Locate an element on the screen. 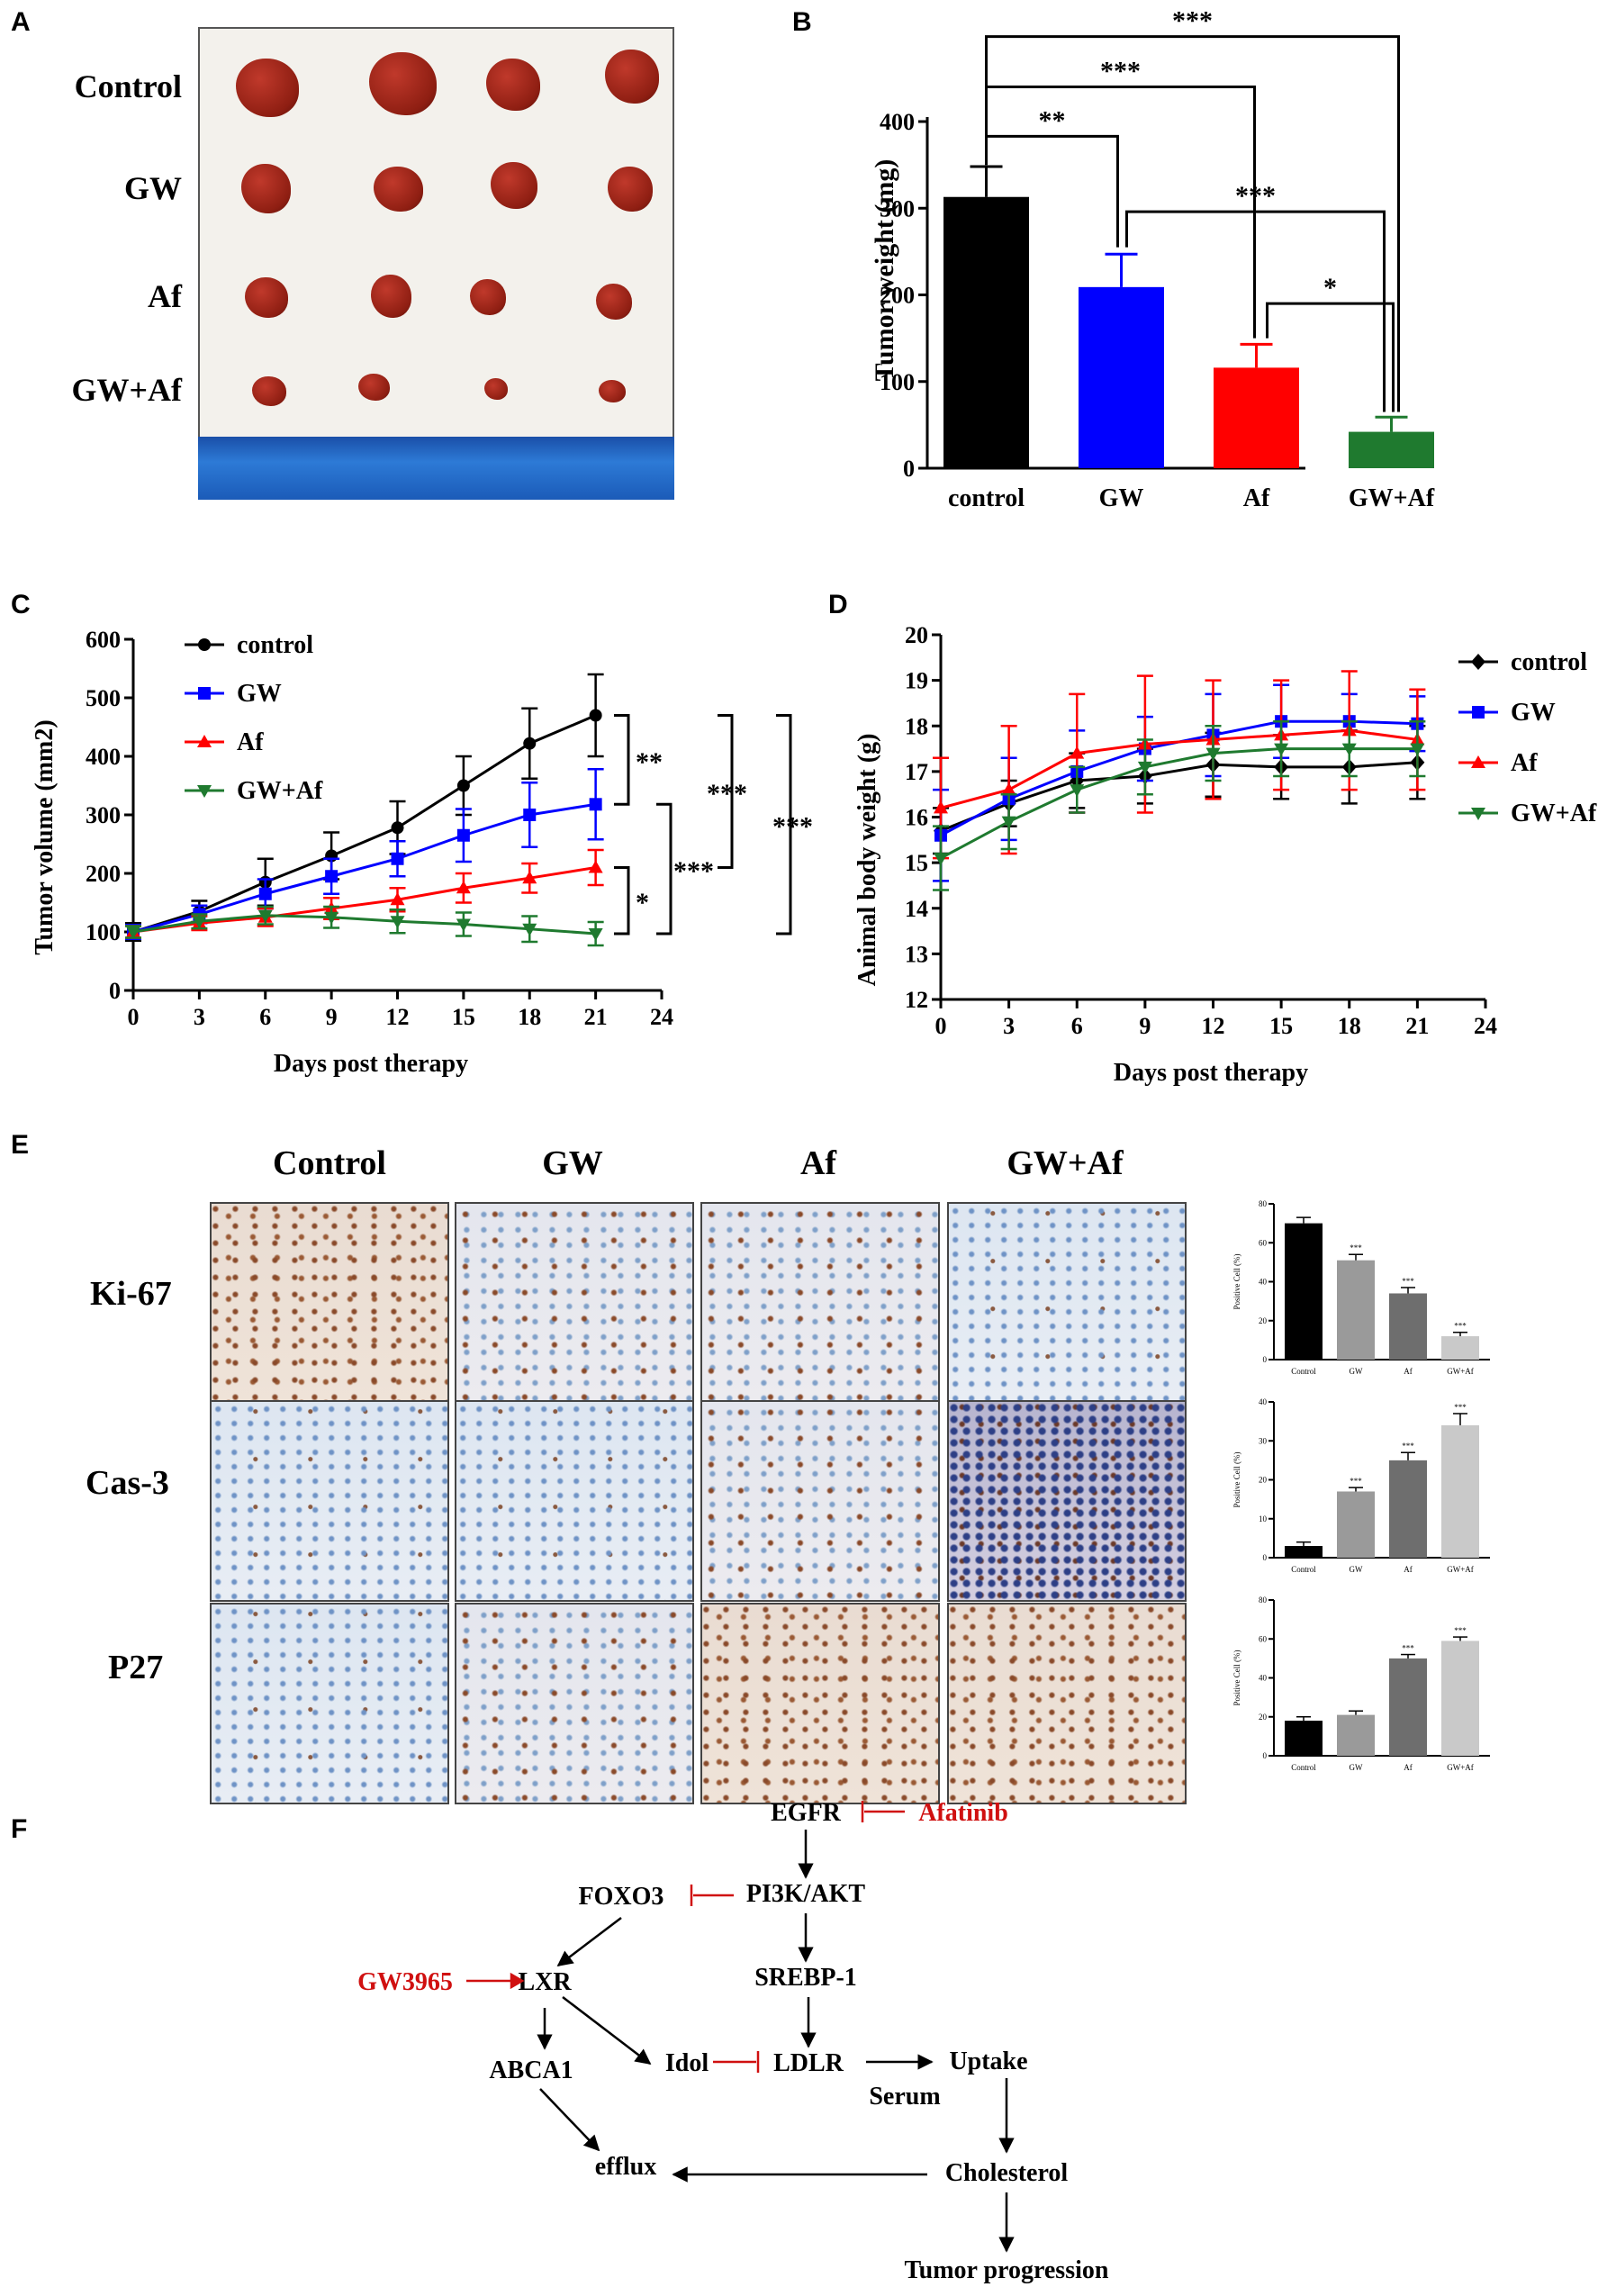 Image resolution: width=1616 pixels, height=2296 pixels. y-tick-label: 16 is located at coordinates (916, 818).